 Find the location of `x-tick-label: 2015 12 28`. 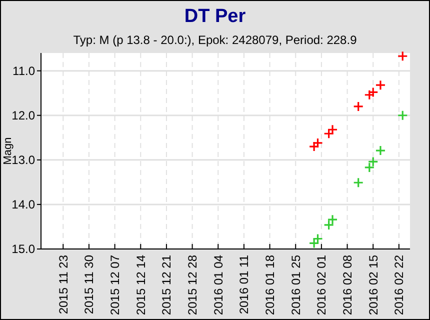

x-tick-label: 2015 12 28 is located at coordinates (192, 285).